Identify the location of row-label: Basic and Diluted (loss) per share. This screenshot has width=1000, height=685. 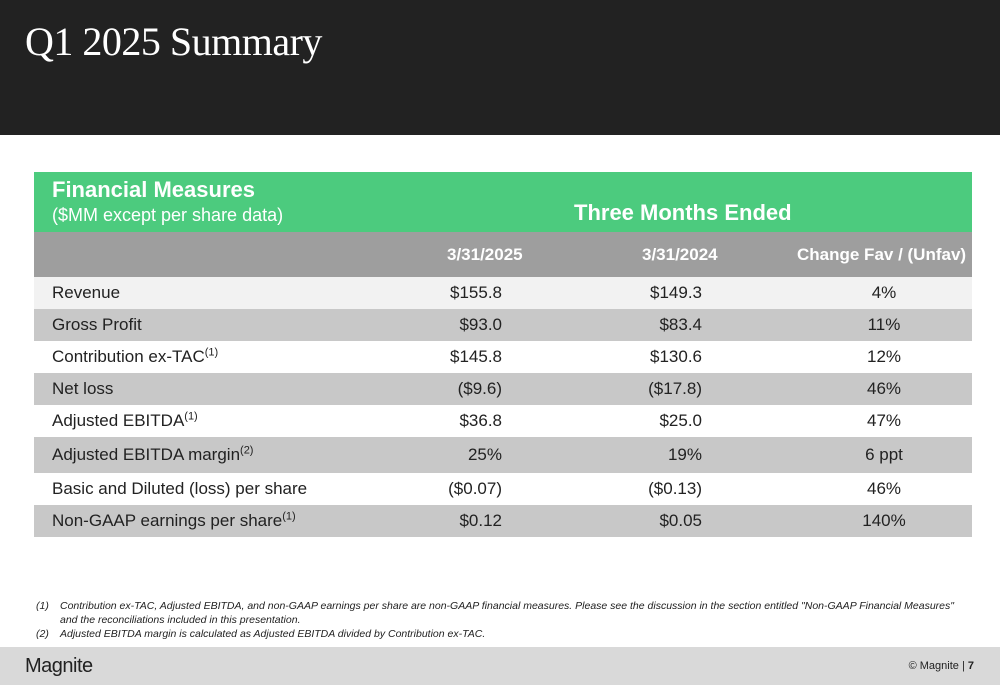
(179, 489).